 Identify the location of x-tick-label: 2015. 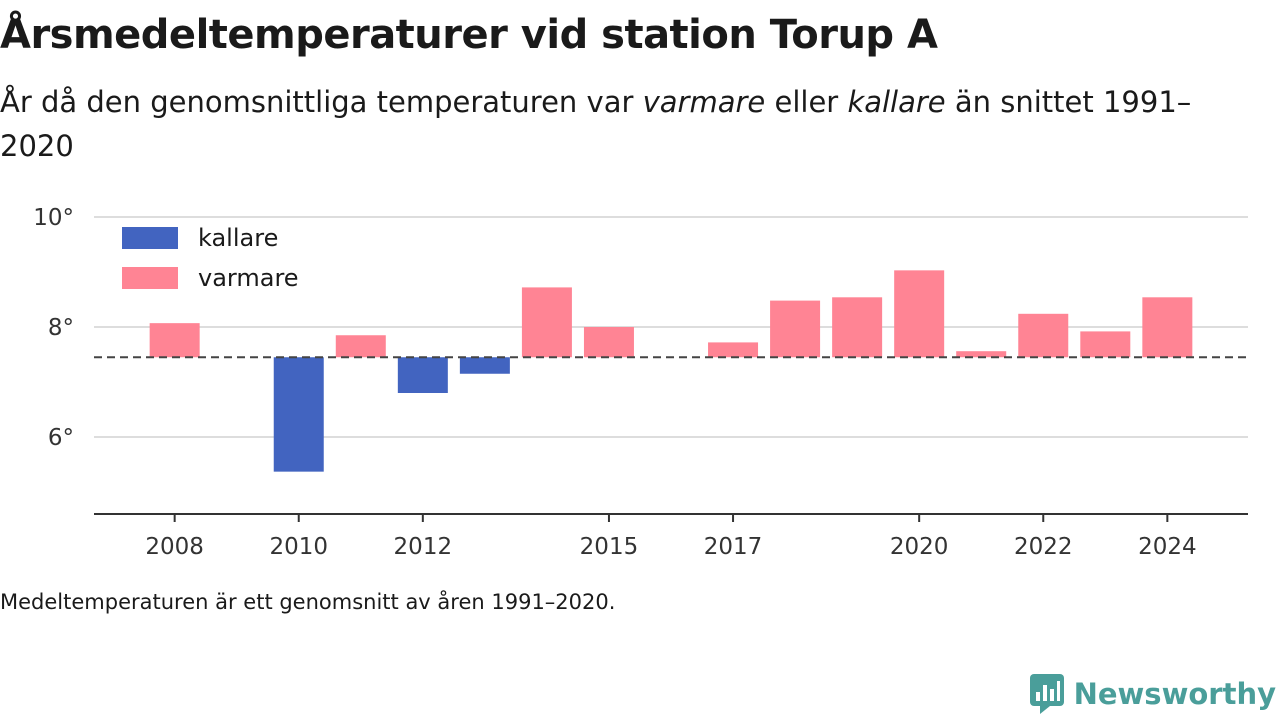
(609, 547).